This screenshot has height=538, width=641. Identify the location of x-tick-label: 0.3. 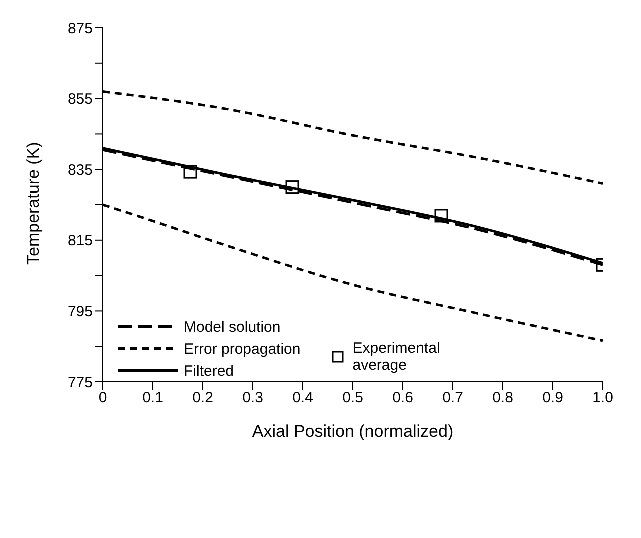
(253, 398).